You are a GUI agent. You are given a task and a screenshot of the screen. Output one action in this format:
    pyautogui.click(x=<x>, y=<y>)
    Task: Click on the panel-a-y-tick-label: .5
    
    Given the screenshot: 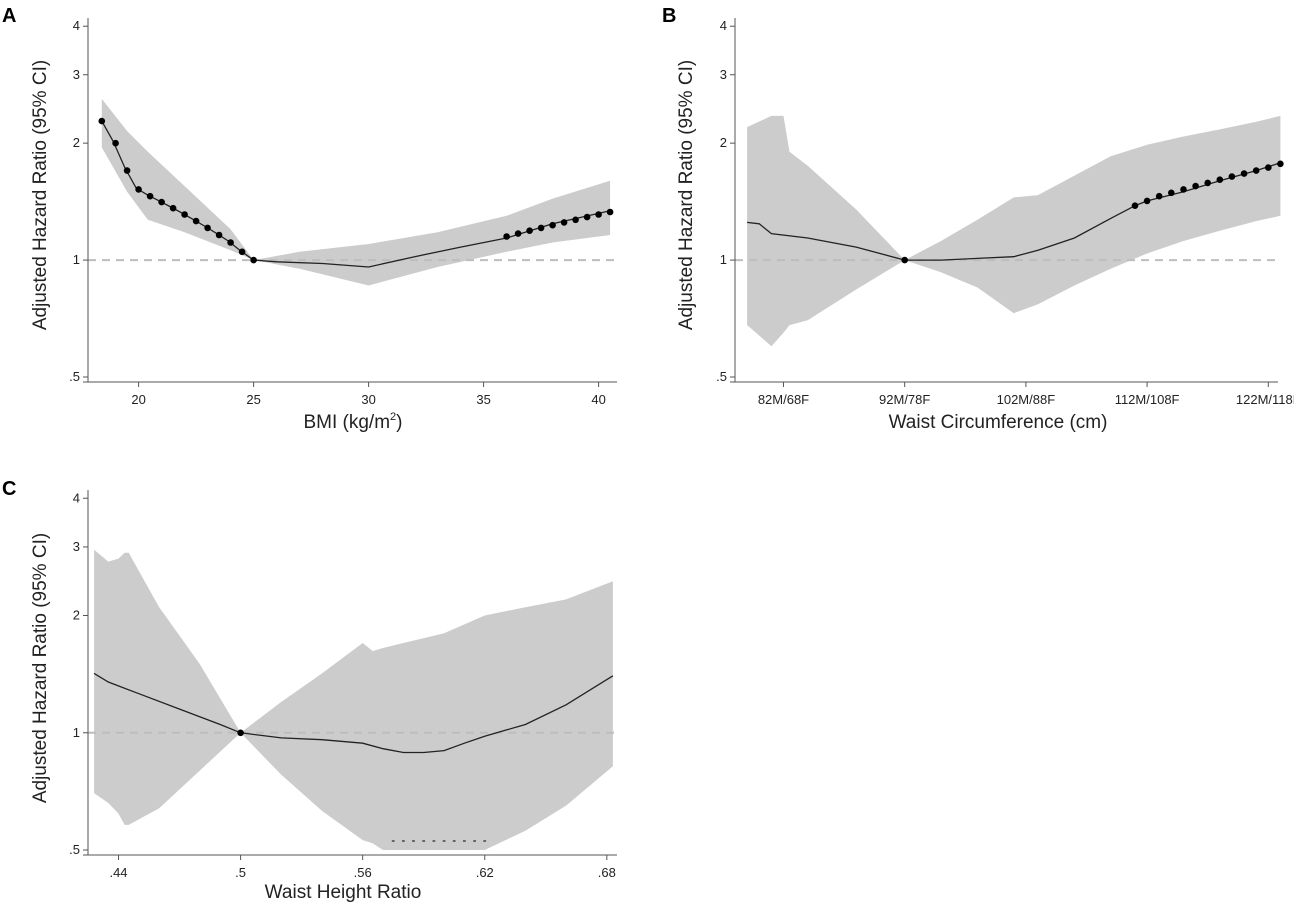 What is the action you would take?
    pyautogui.click(x=74, y=376)
    